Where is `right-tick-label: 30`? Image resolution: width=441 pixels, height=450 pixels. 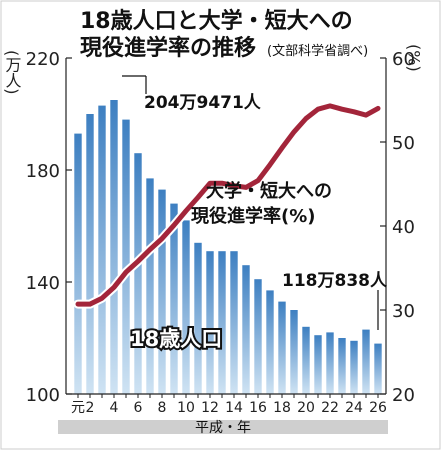 right-tick-label: 30 is located at coordinates (403, 311).